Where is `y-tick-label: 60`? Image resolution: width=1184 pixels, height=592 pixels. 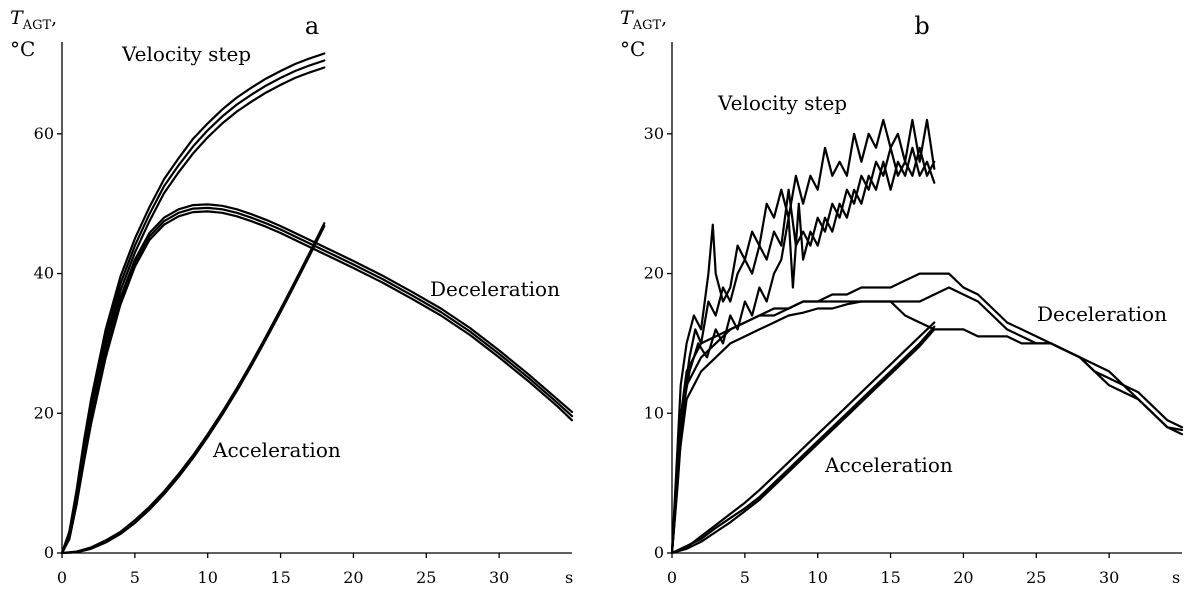
y-tick-label: 60 is located at coordinates (44, 133).